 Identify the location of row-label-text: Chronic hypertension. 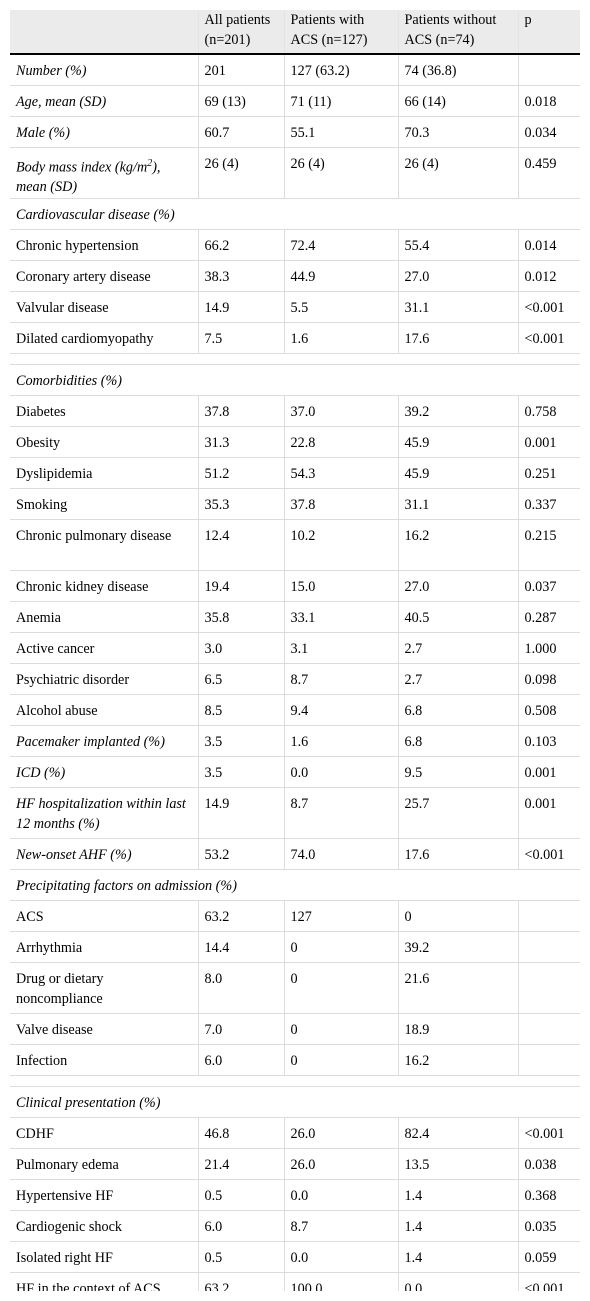
(77, 245).